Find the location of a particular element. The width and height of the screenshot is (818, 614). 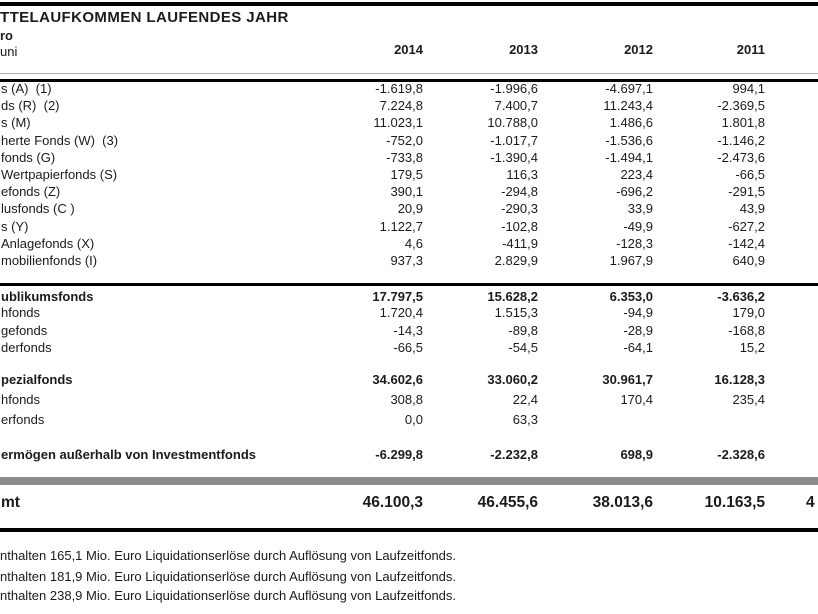

cell-2011: 10.163,5 is located at coordinates (734, 502).